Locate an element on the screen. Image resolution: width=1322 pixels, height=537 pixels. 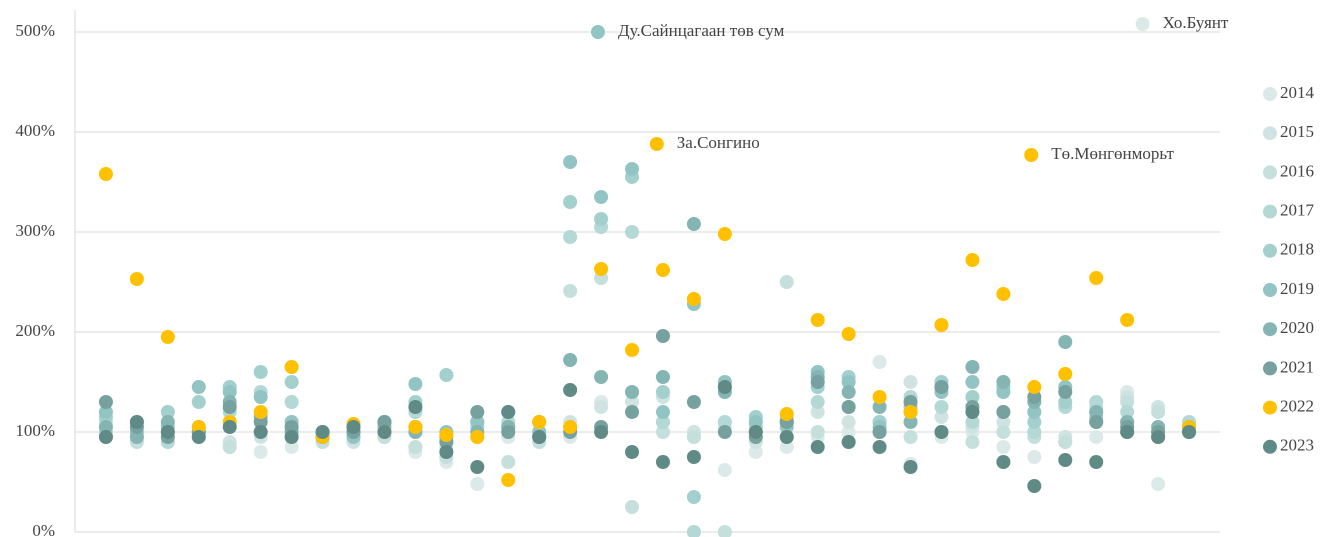
legend-label: 2022 is located at coordinates (1297, 406).